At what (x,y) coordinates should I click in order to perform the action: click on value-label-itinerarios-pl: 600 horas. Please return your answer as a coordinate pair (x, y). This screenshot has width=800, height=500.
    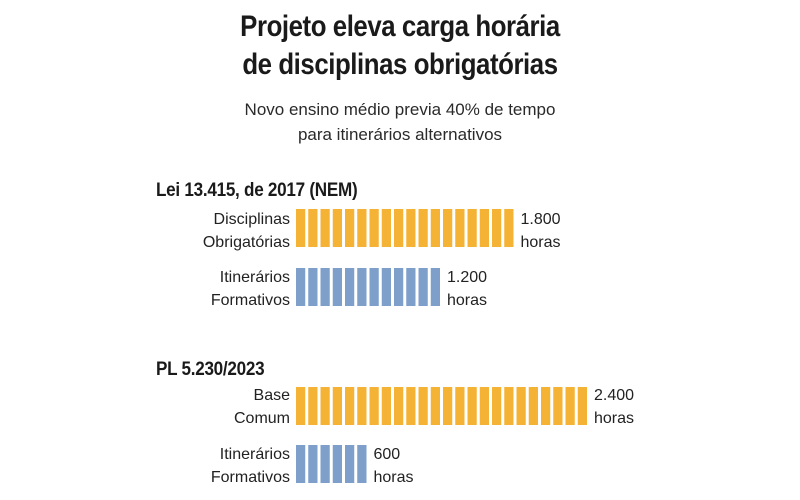
    Looking at the image, I should click on (394, 466).